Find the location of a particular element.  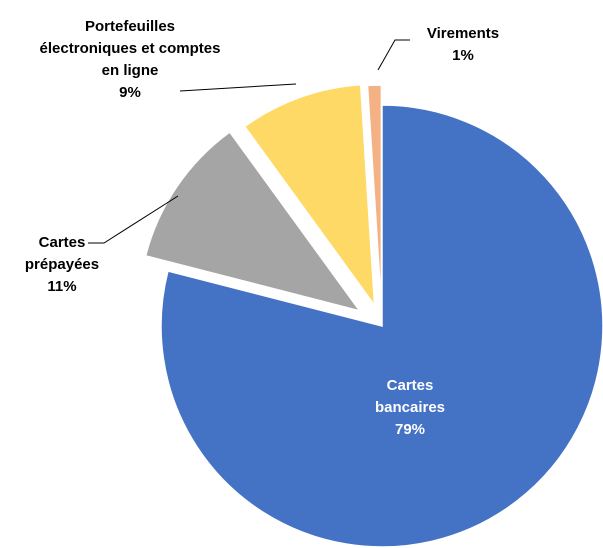

value-label: 9% is located at coordinates (130, 92).